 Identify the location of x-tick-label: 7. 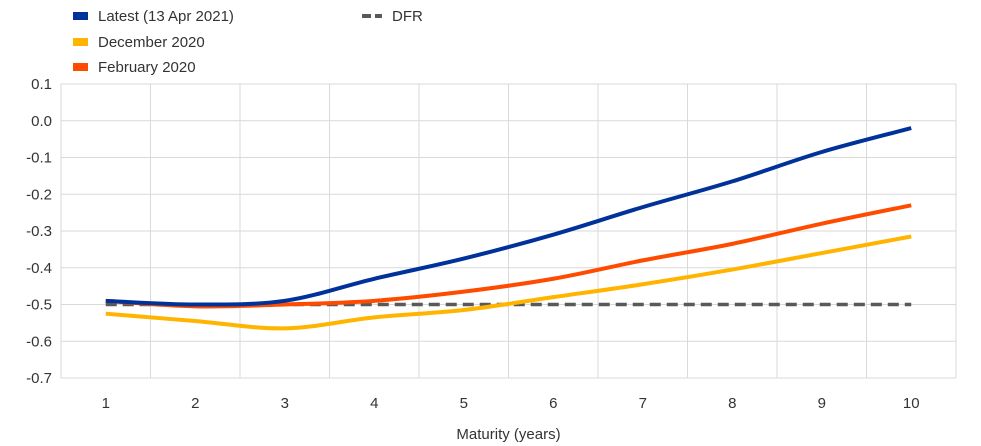
(643, 403).